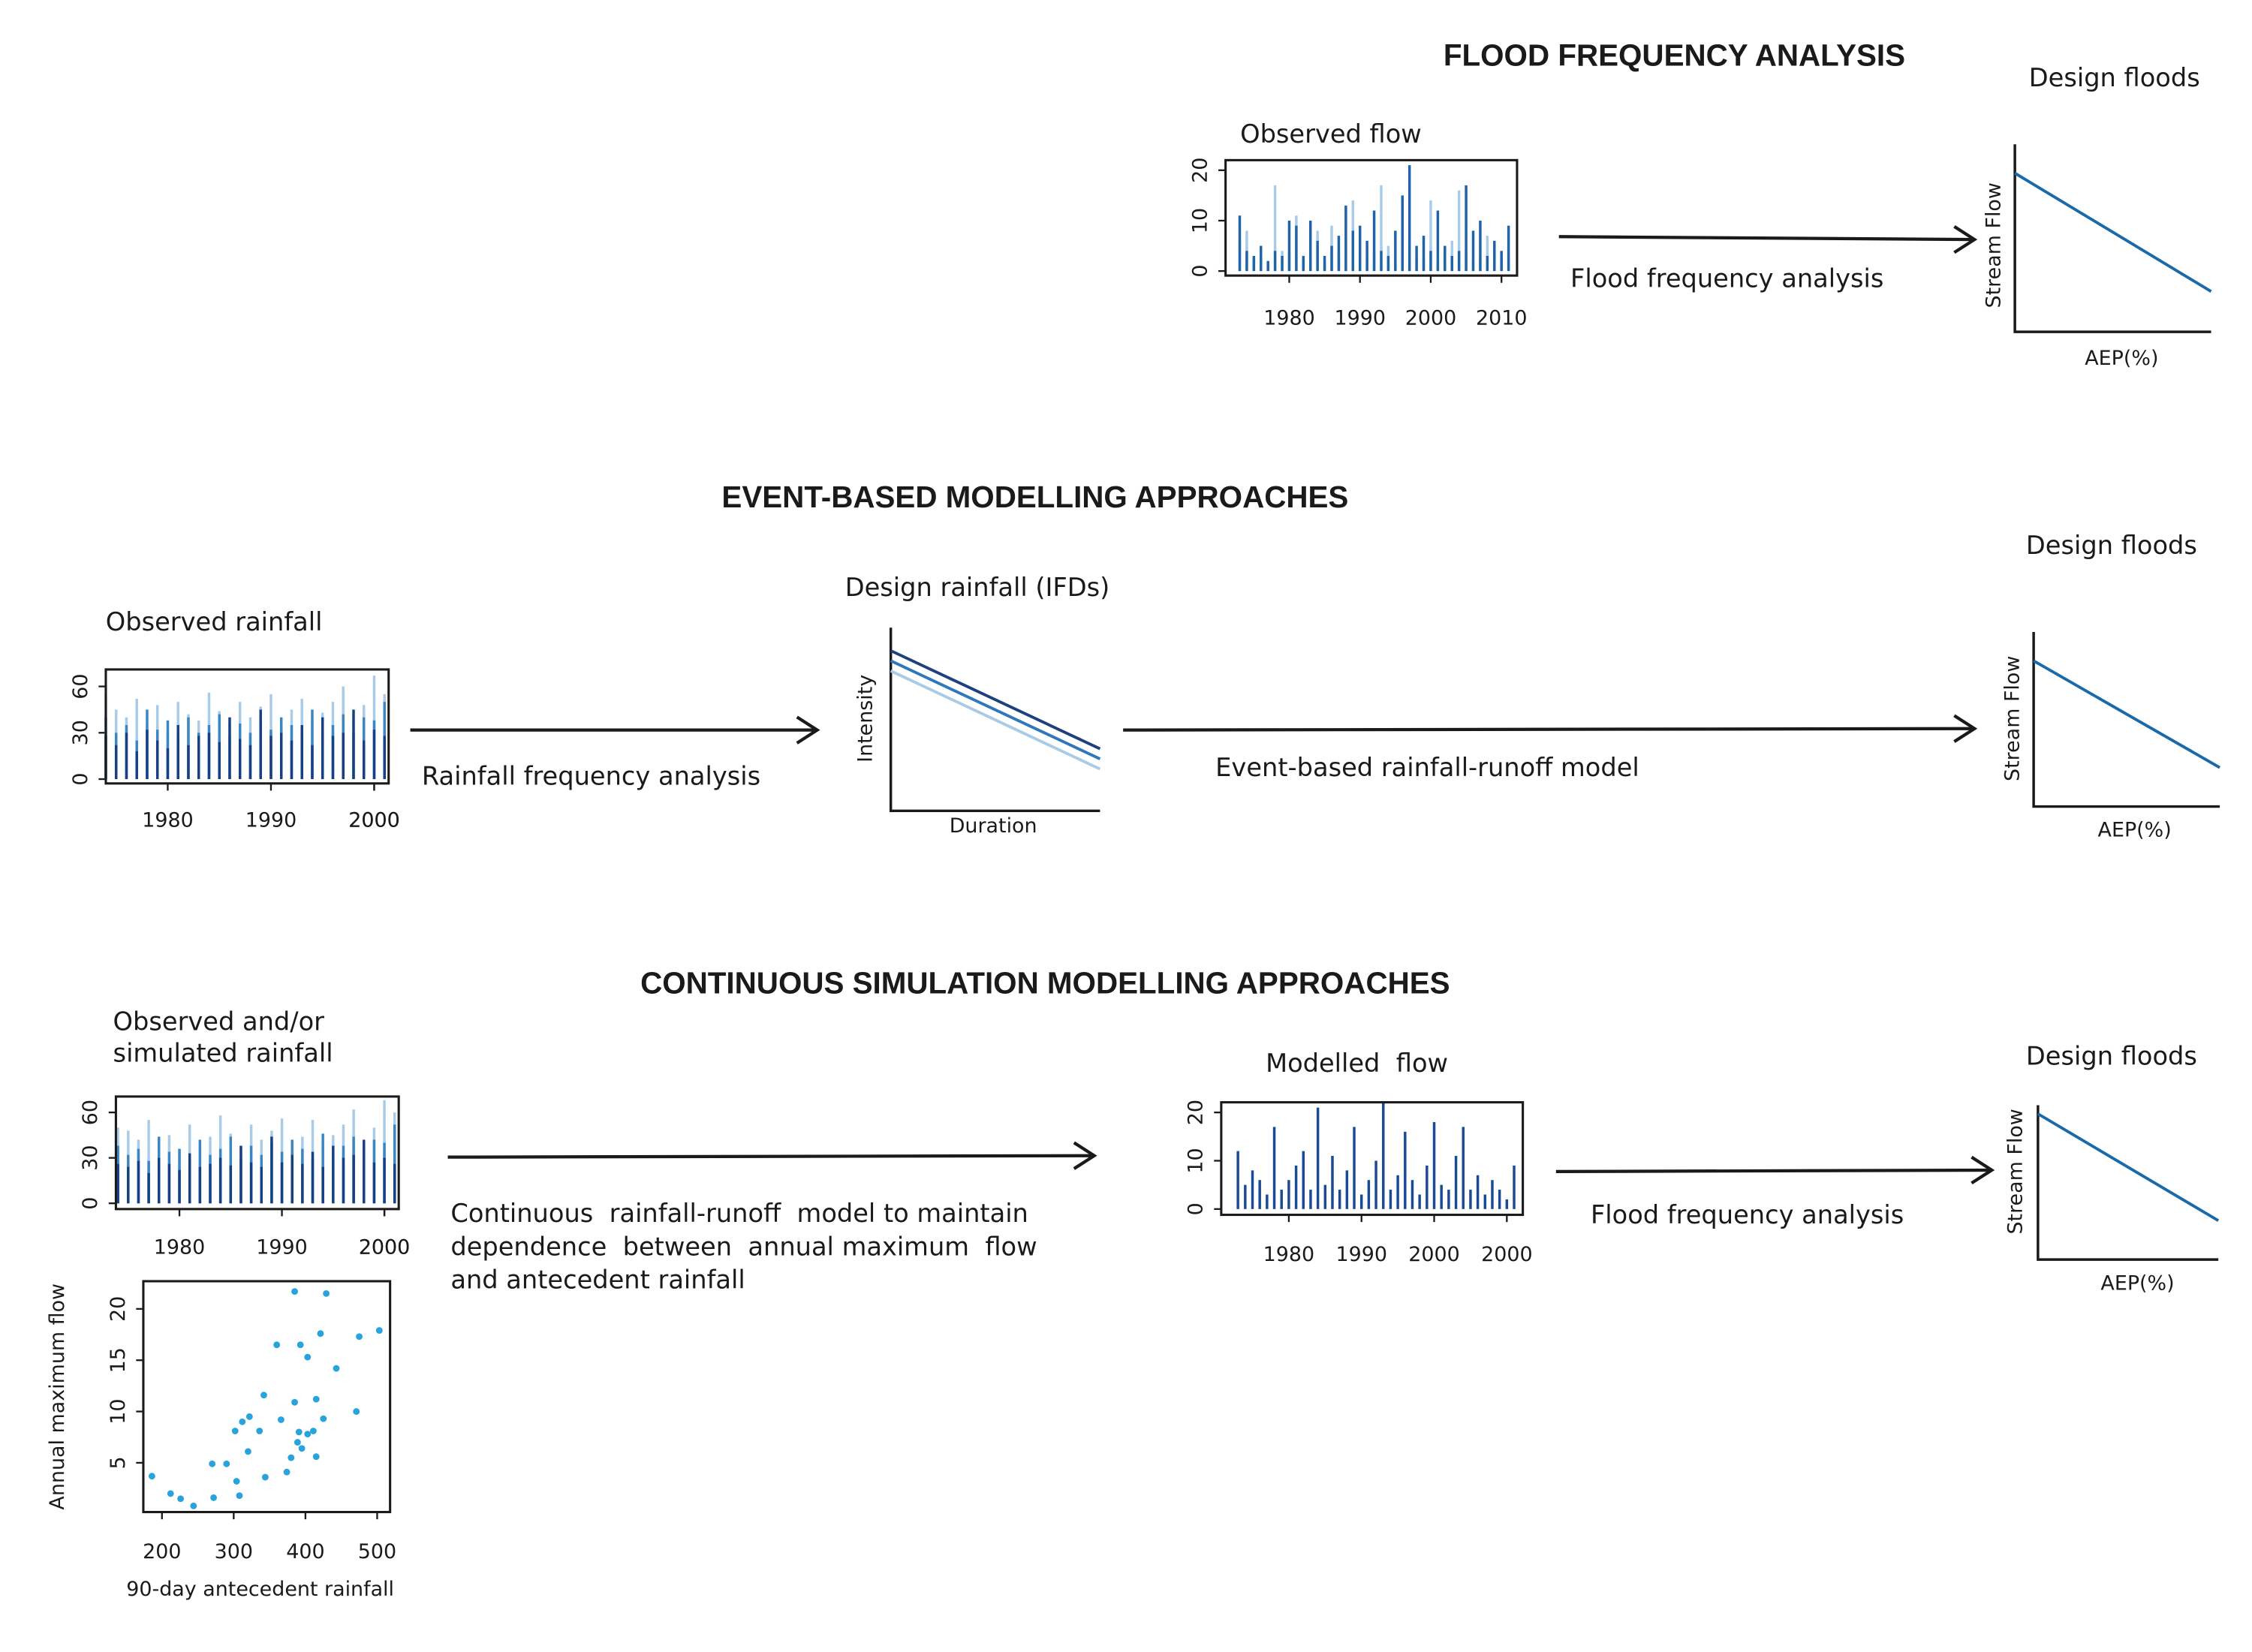  Describe the element at coordinates (118, 1360) in the screenshot. I see `y-tick-label: 15` at that location.